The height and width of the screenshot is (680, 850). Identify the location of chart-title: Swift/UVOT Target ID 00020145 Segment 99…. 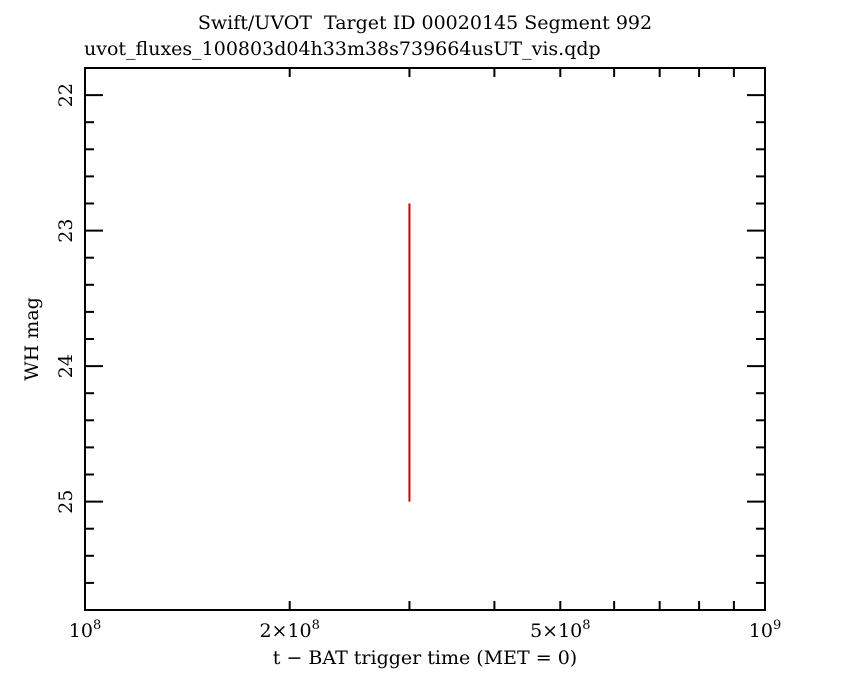
(425, 23).